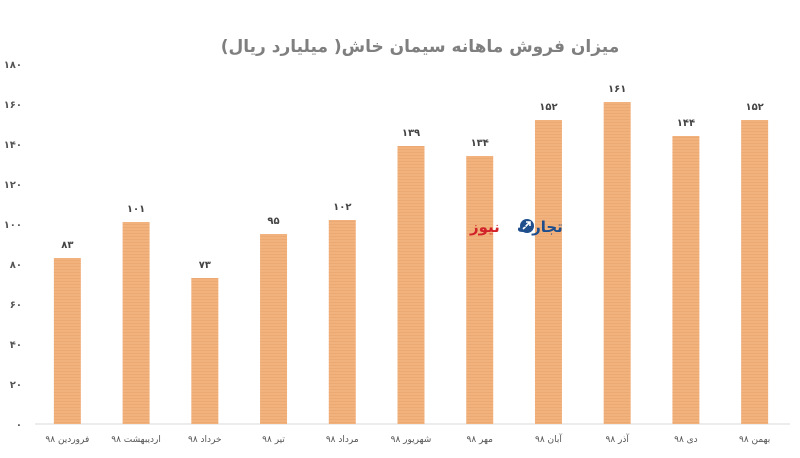 The height and width of the screenshot is (458, 800). I want to click on data-label: ۱۳۴, so click(480, 143).